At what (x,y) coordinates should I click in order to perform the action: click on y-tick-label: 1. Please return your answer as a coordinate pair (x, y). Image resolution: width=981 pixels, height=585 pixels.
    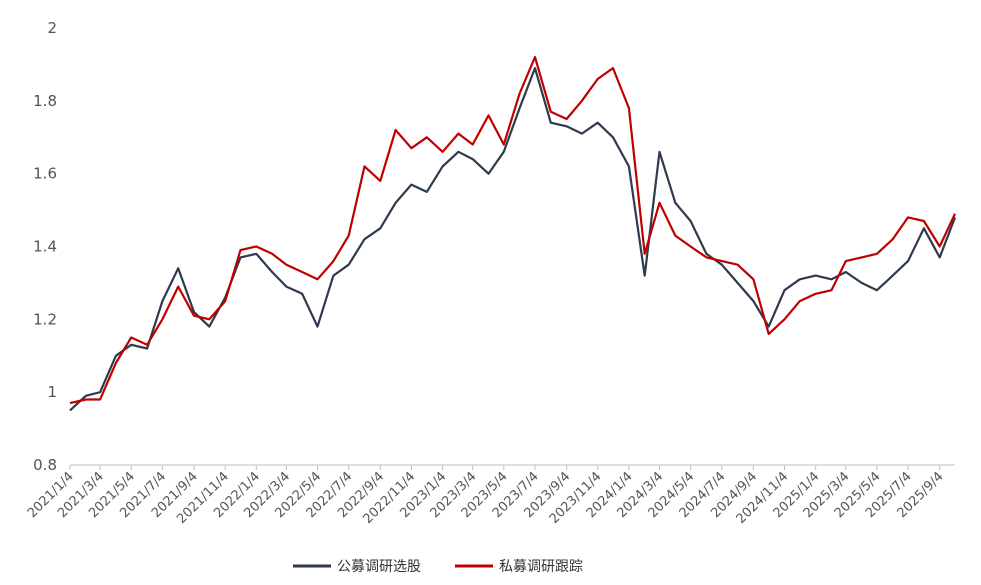
    Looking at the image, I should click on (52, 392).